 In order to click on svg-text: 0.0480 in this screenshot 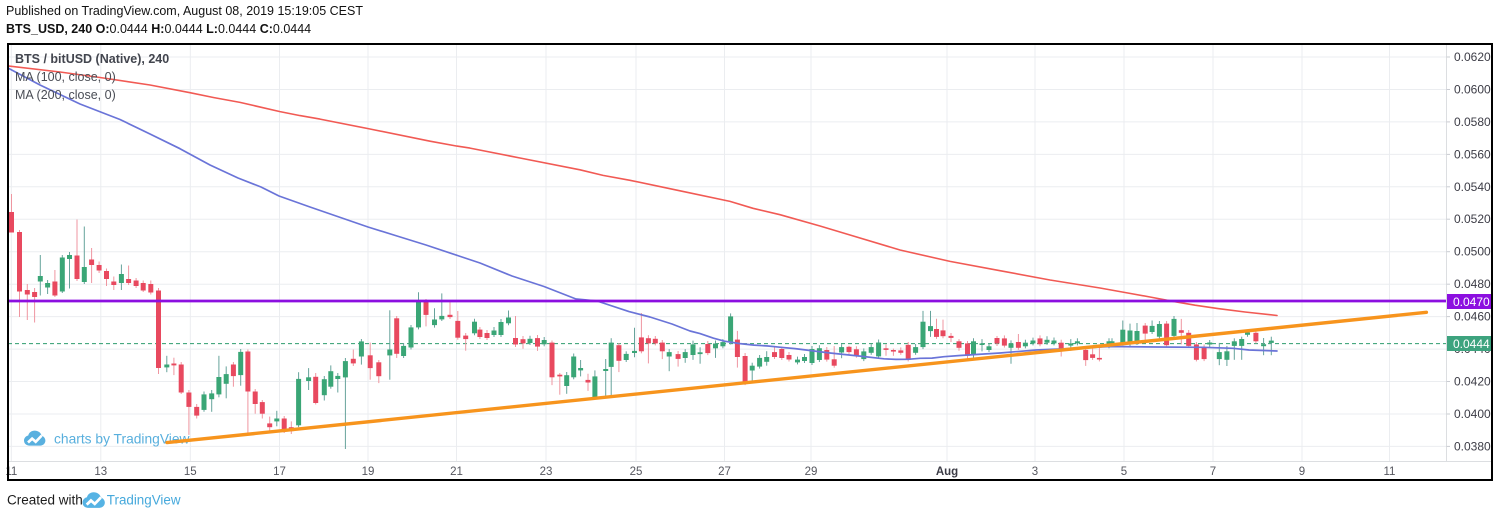, I will do `click(1472, 284)`.